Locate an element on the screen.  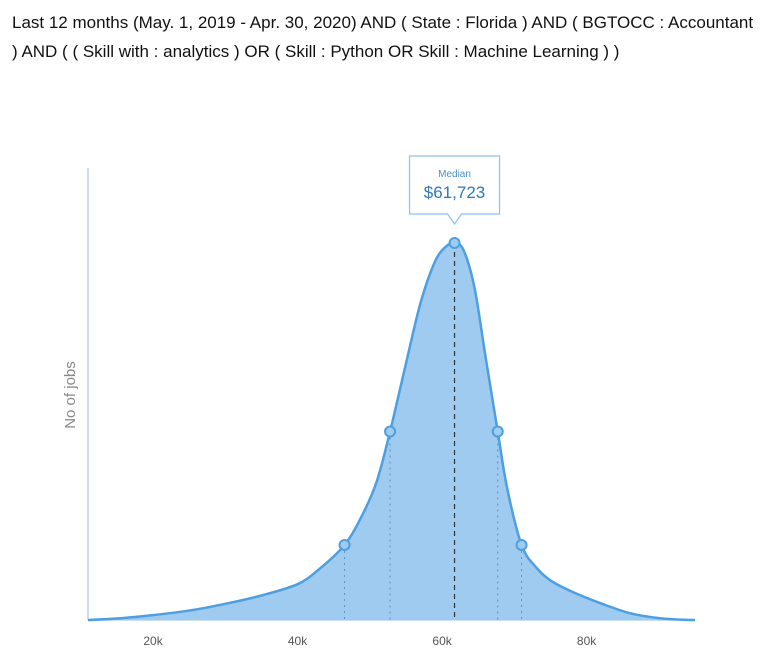
x-tick-group: 20k 40k 60k 80k is located at coordinates (370, 641).